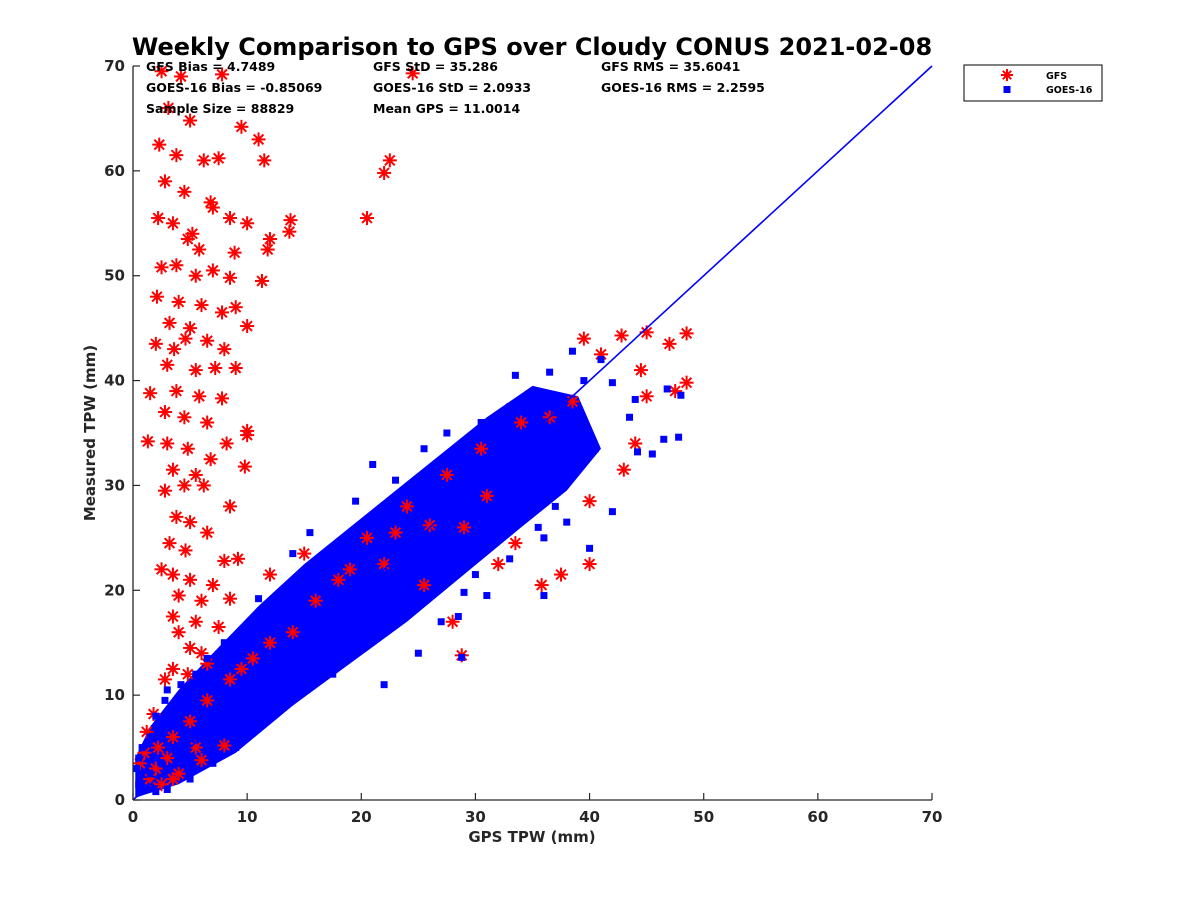 This screenshot has height=900, width=1200. What do you see at coordinates (535, 809) in the screenshot?
I see `x-ticks: 0 10 20 30 40 50 60 70` at bounding box center [535, 809].